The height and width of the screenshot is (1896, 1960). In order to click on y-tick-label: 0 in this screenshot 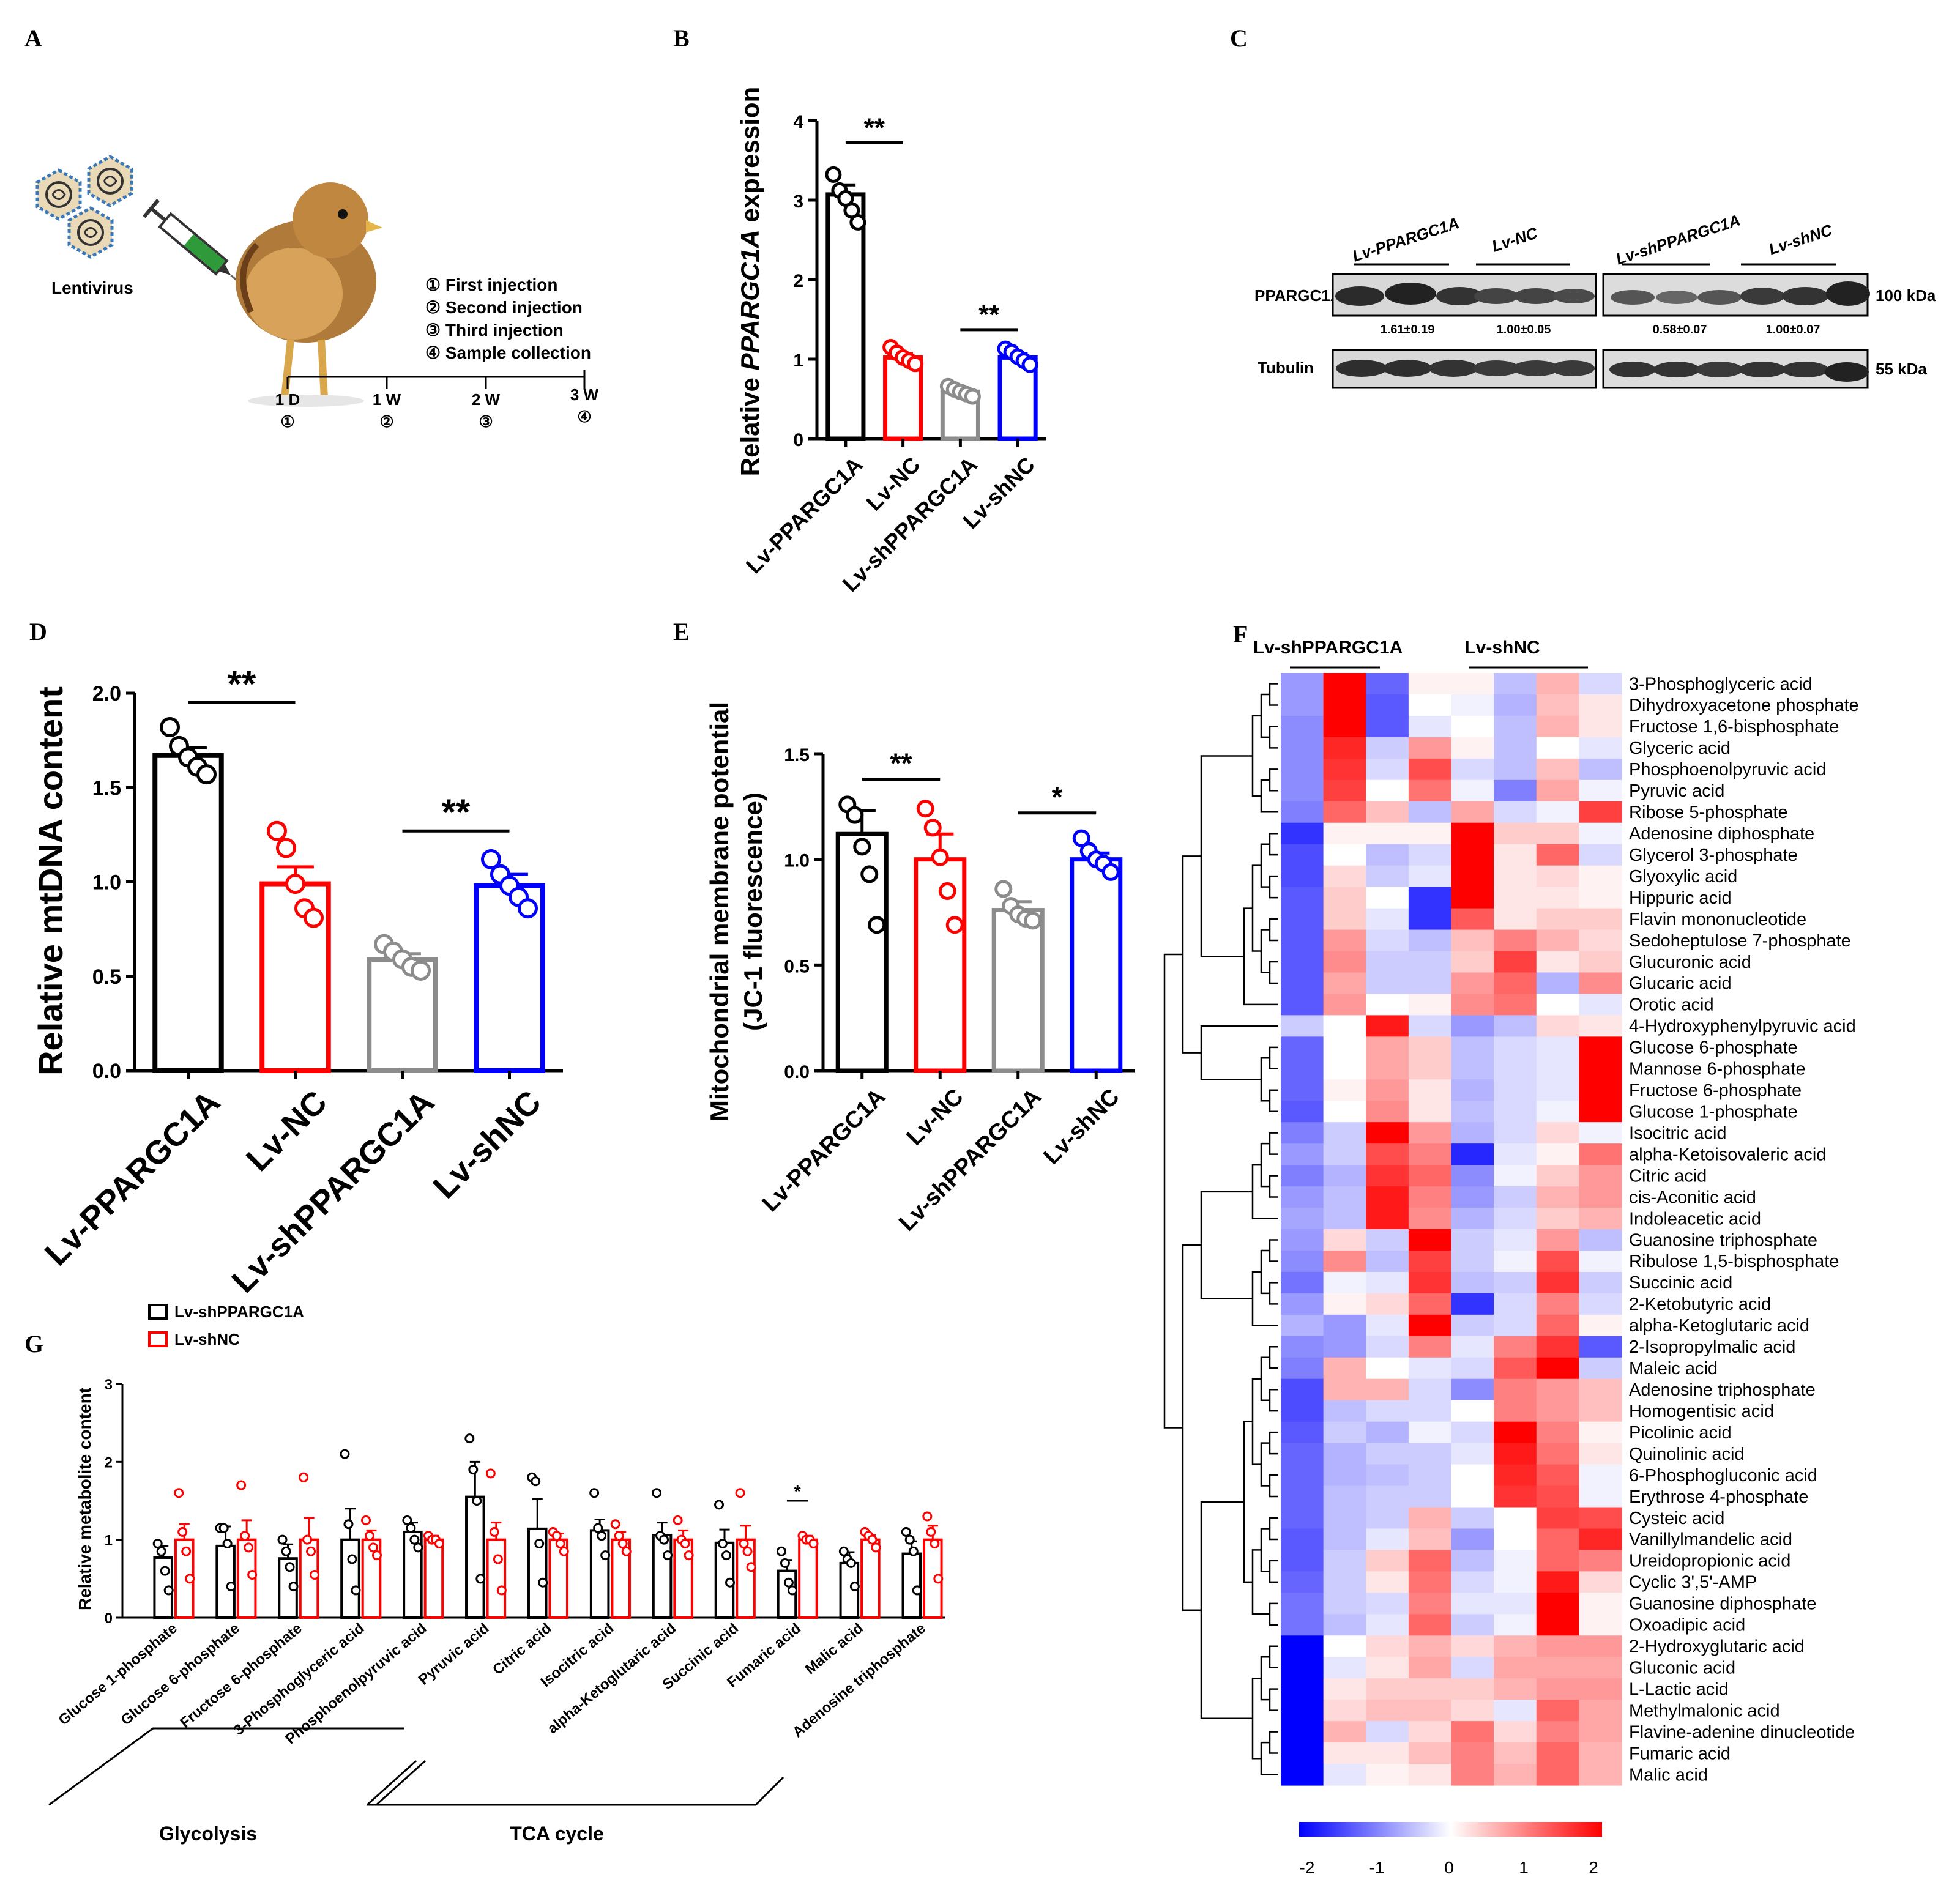, I will do `click(798, 440)`.